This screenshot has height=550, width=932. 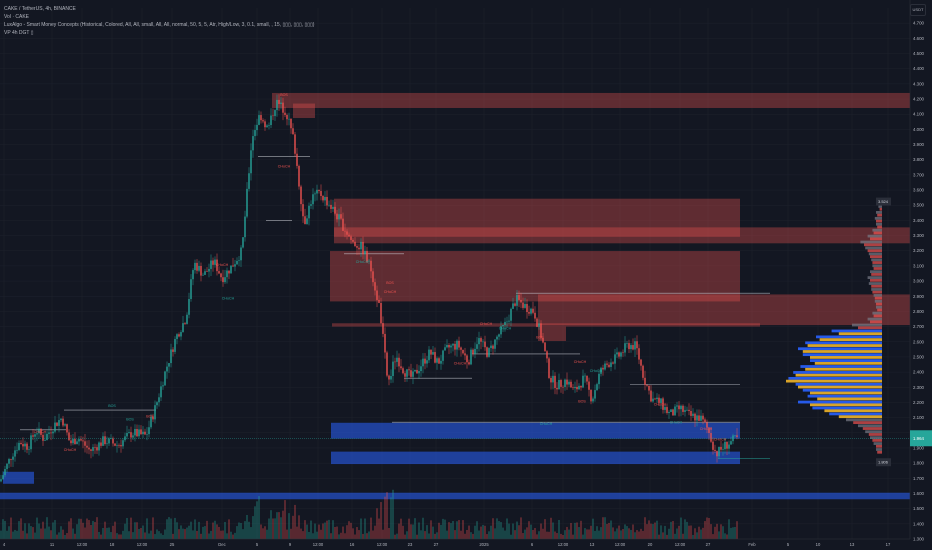 I want to click on price-scale-bg, so click(x=921, y=275).